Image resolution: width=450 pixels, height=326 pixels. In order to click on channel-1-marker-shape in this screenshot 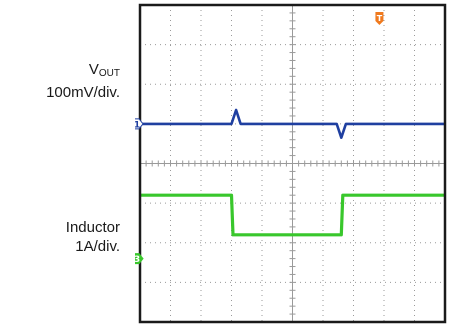, I will do `click(139, 124)`.